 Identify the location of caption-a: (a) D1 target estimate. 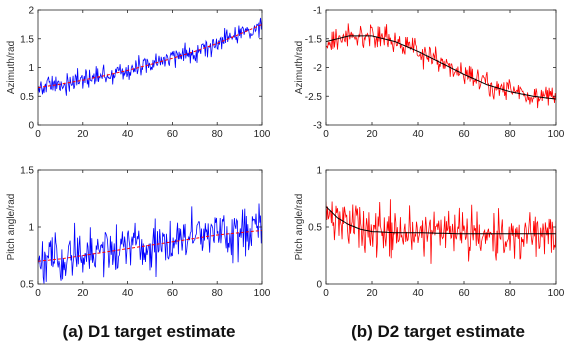
(149, 331).